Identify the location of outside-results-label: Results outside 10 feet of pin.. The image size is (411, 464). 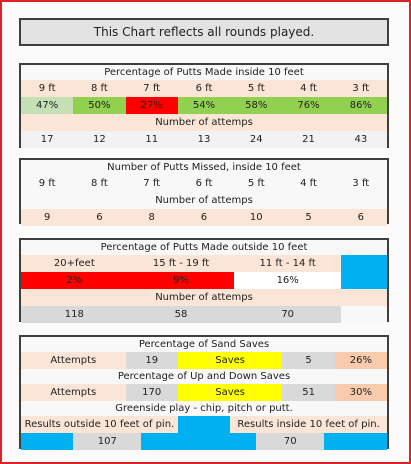
(99, 424).